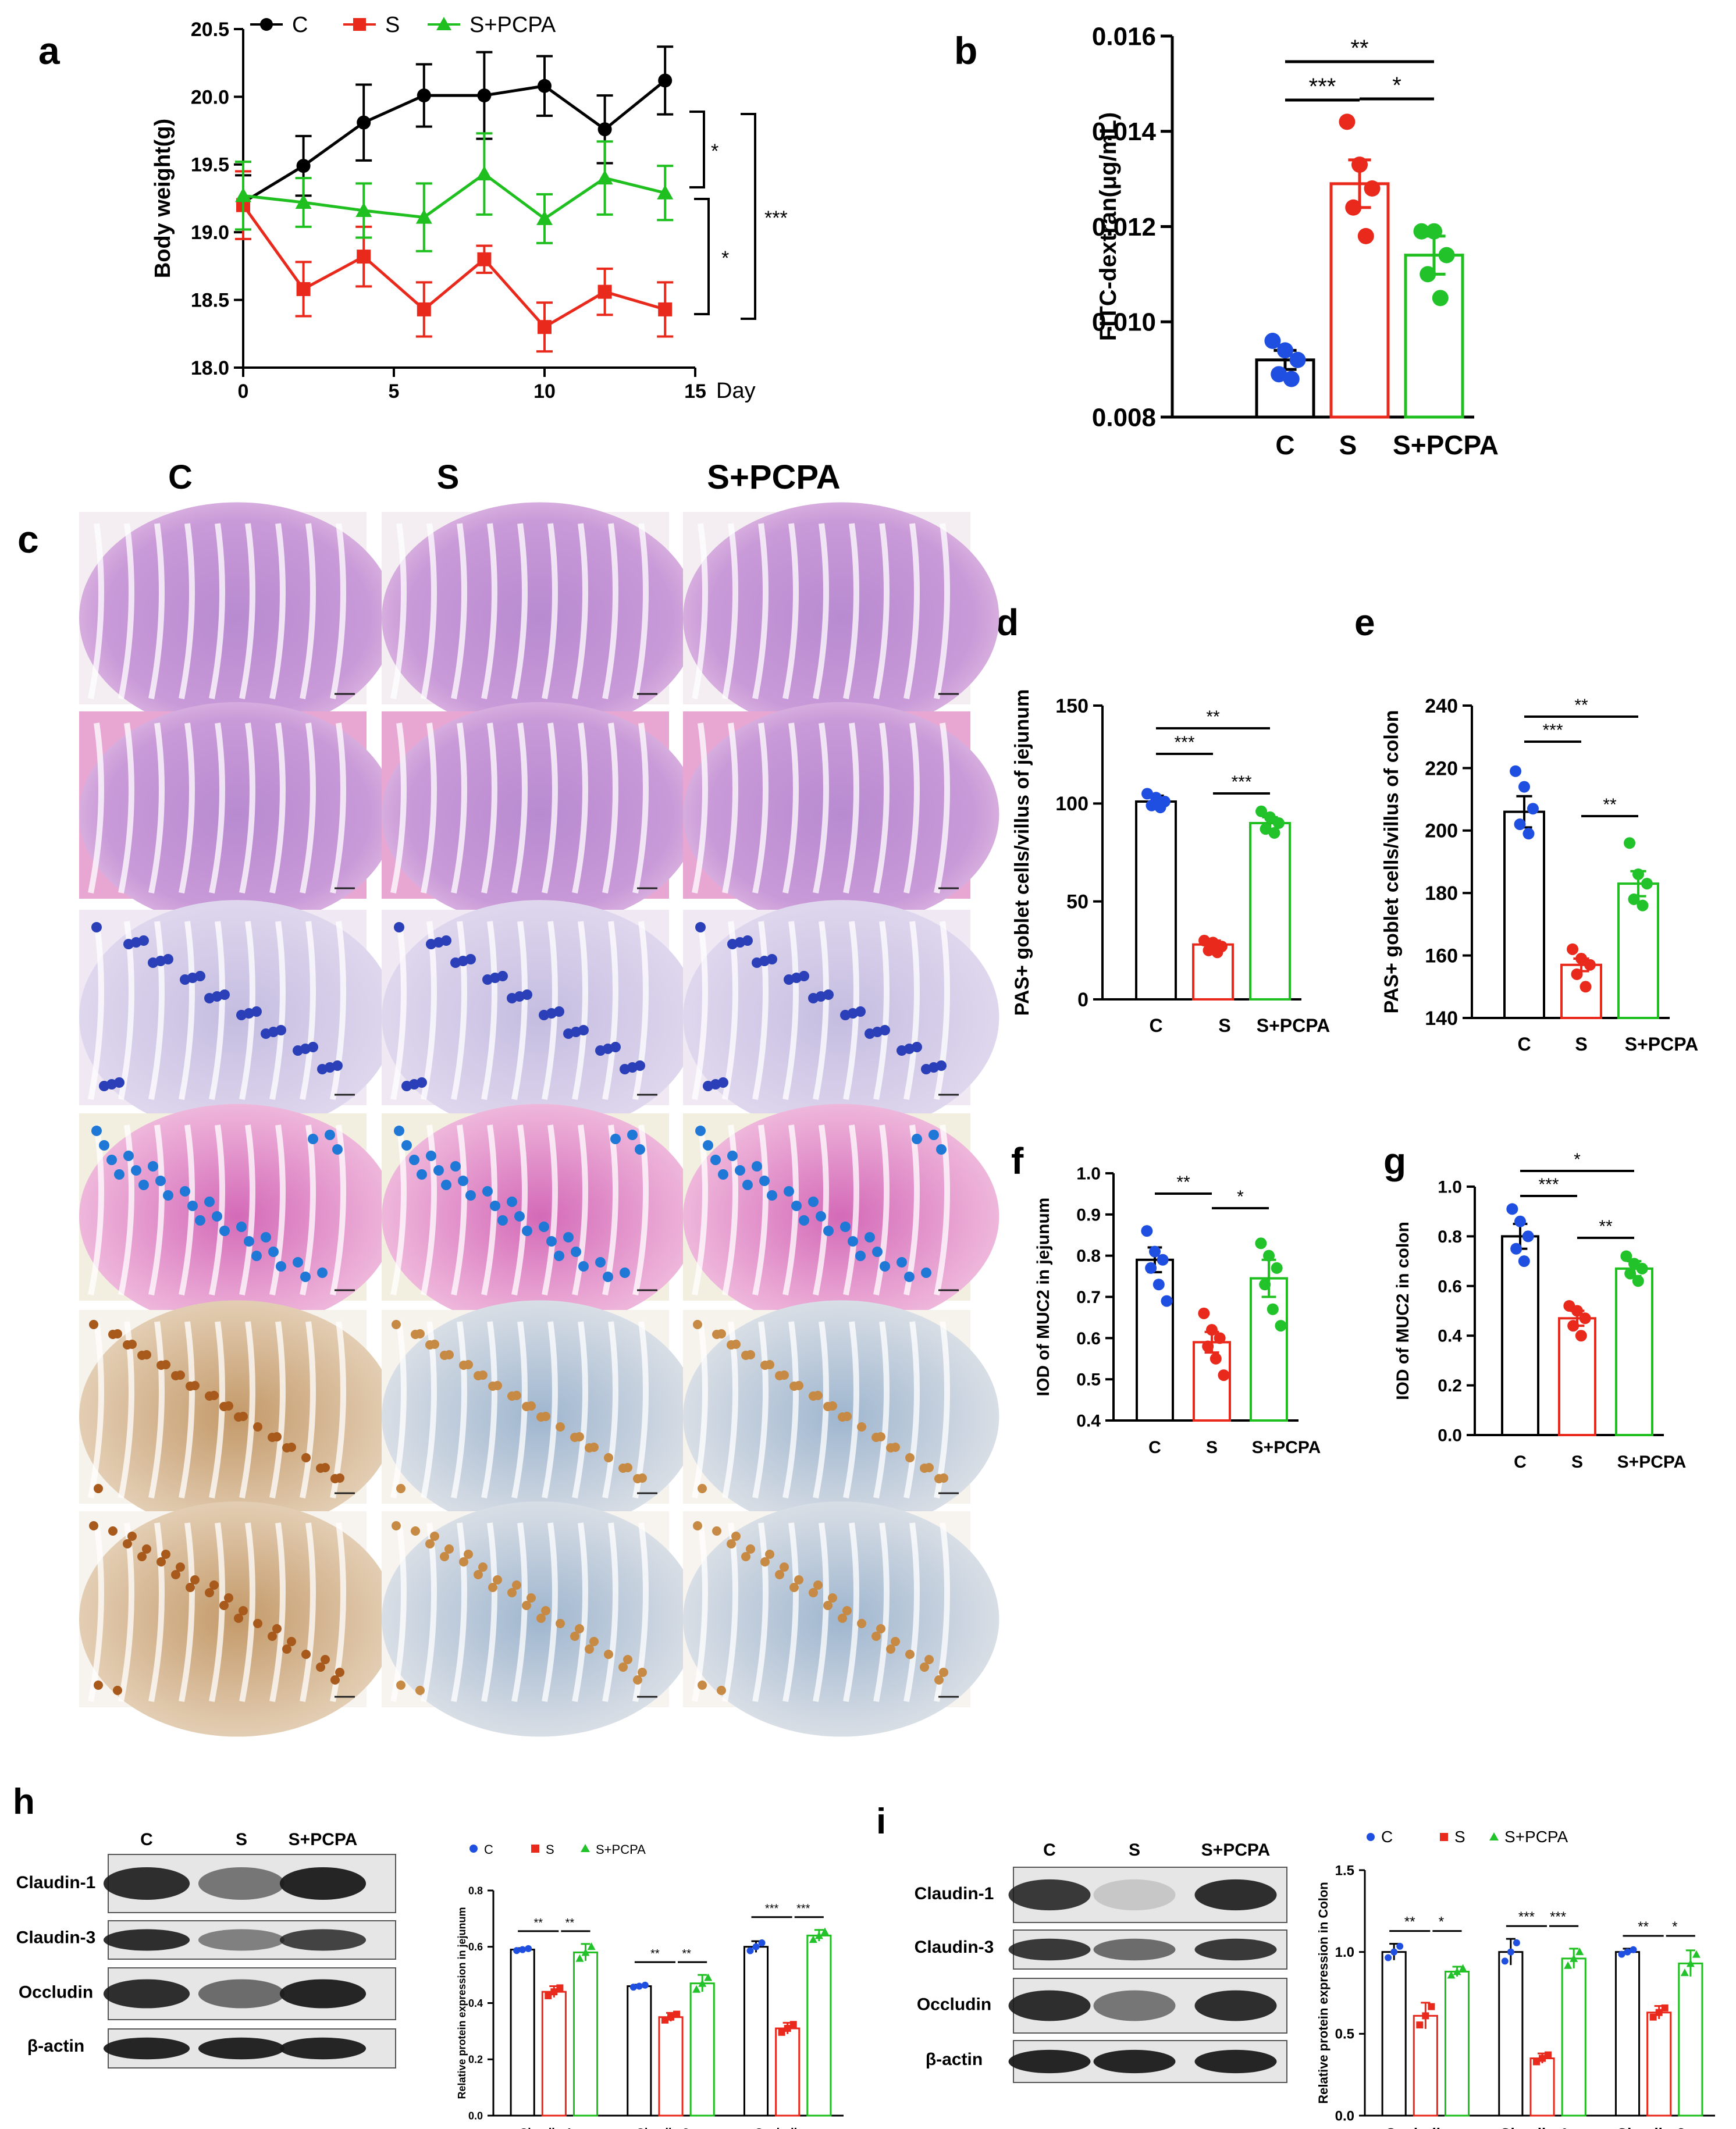 This screenshot has width=1736, height=2129. What do you see at coordinates (1124, 36) in the screenshot?
I see `chart-b-y-tick-label: 0.016` at bounding box center [1124, 36].